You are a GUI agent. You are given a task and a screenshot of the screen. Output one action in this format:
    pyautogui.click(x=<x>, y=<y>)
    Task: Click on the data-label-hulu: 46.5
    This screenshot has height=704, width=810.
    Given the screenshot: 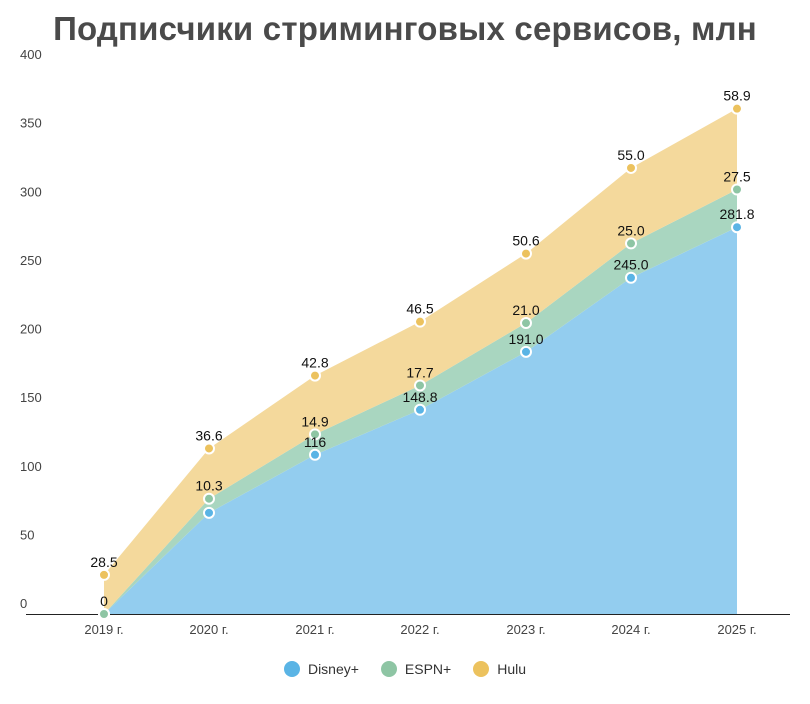 What is the action you would take?
    pyautogui.click(x=419, y=309)
    